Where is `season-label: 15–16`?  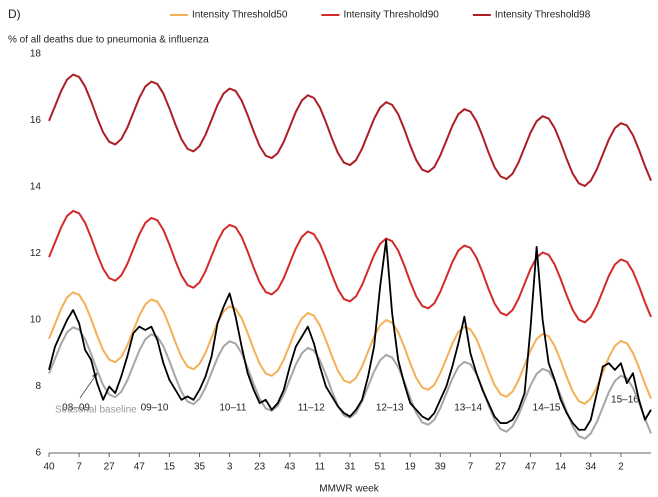
season-label: 15–16 is located at coordinates (625, 400).